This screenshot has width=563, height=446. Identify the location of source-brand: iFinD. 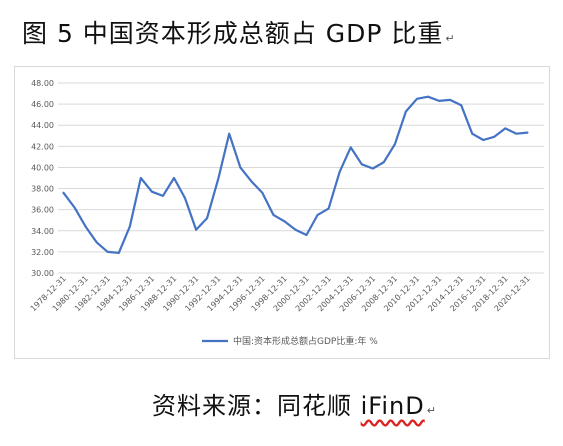
(392, 406).